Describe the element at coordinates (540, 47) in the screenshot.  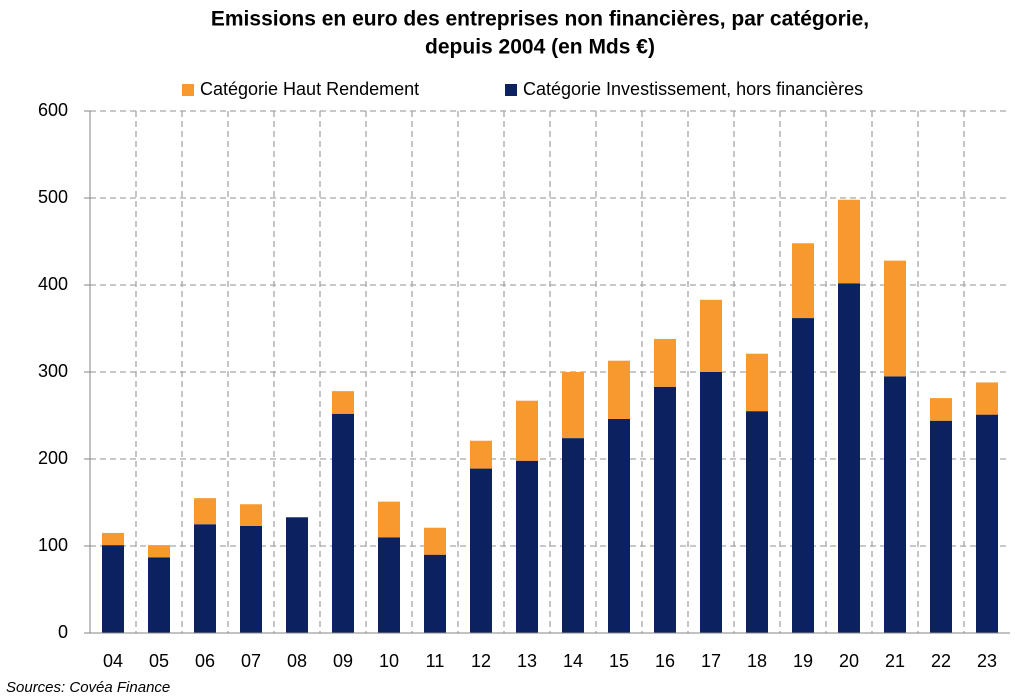
I see `chart-title: depuis 2004 (en Mds €)` at that location.